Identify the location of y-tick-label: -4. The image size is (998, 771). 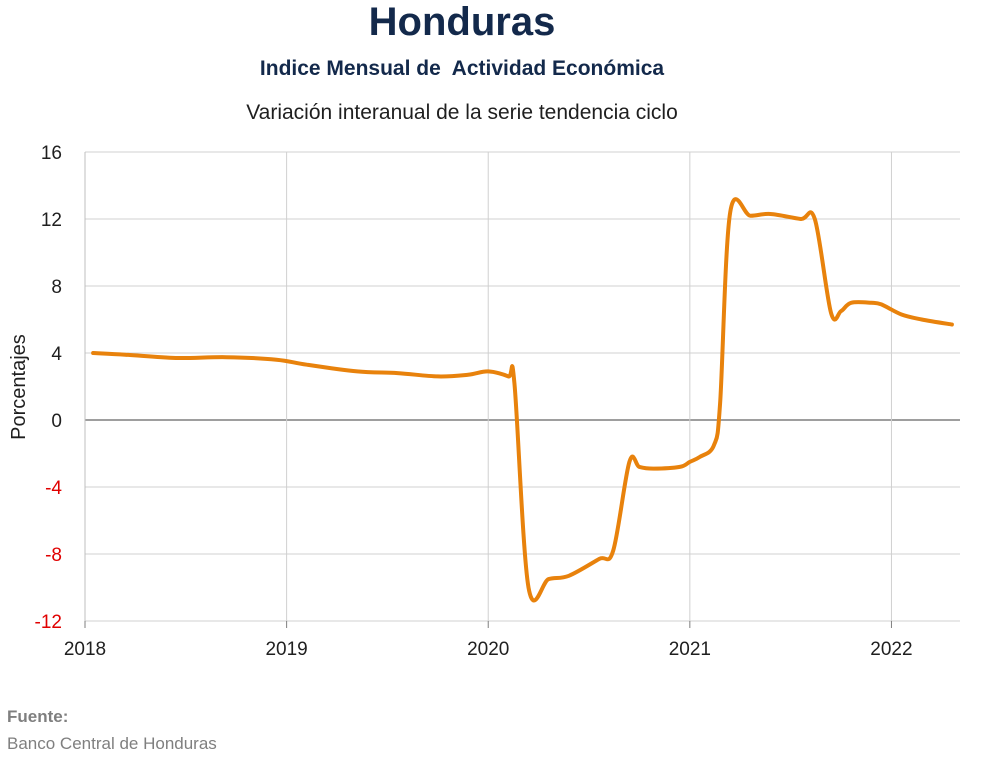
(53, 488).